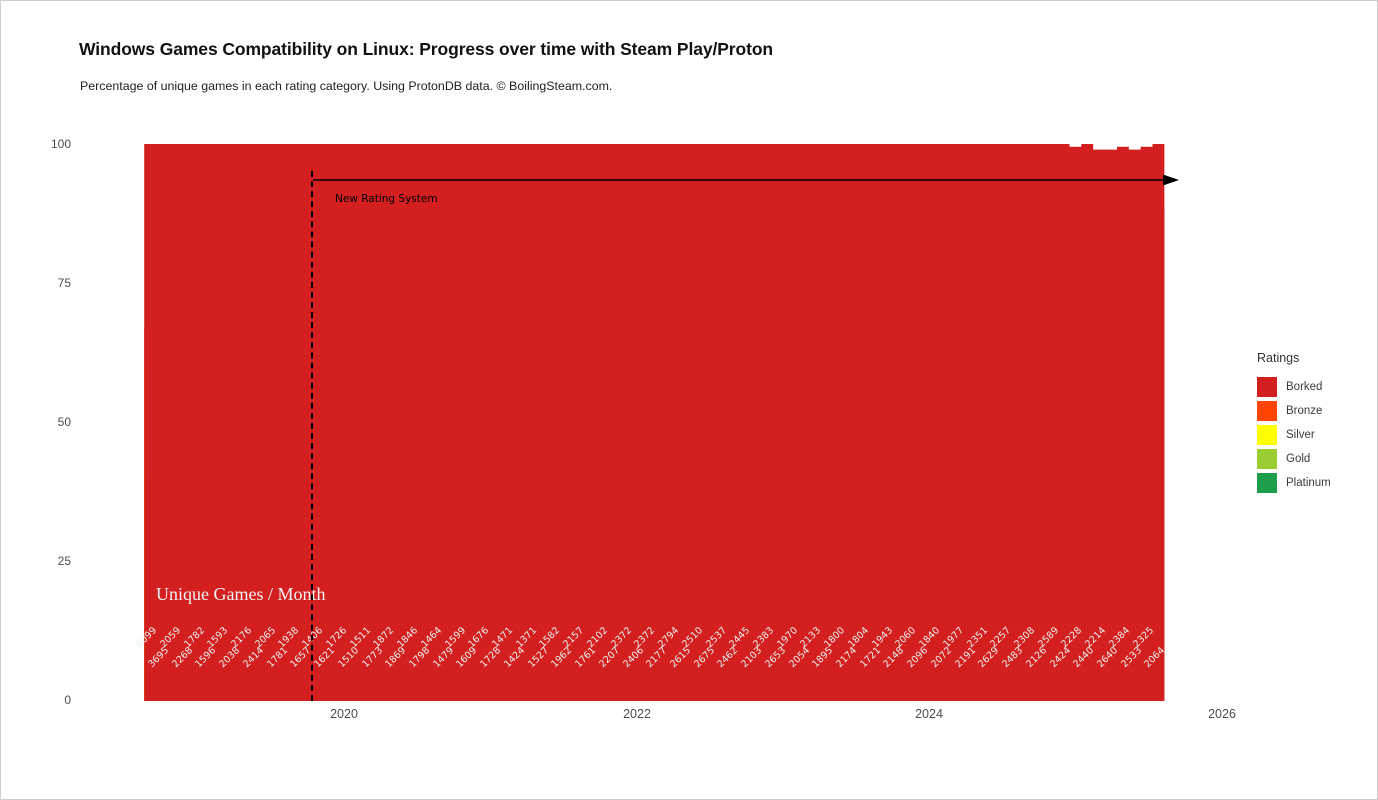  I want to click on legend-label: Bronze, so click(1304, 411).